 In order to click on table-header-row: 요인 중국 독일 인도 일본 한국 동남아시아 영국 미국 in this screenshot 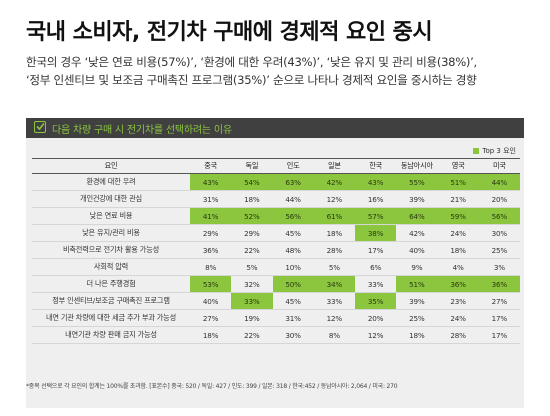, I will do `click(276, 166)`.